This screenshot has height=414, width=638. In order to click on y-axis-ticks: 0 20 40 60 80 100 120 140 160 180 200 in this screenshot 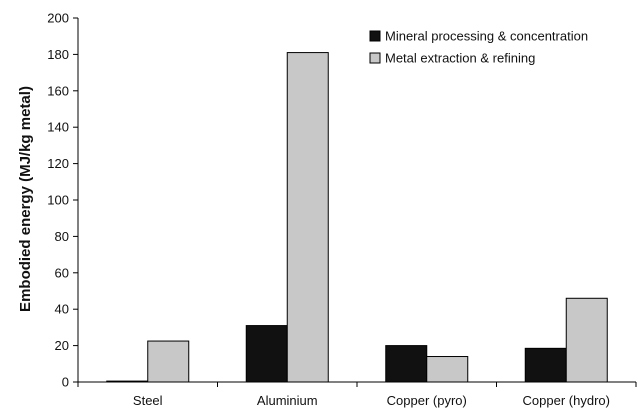, I will do `click(62, 200)`.